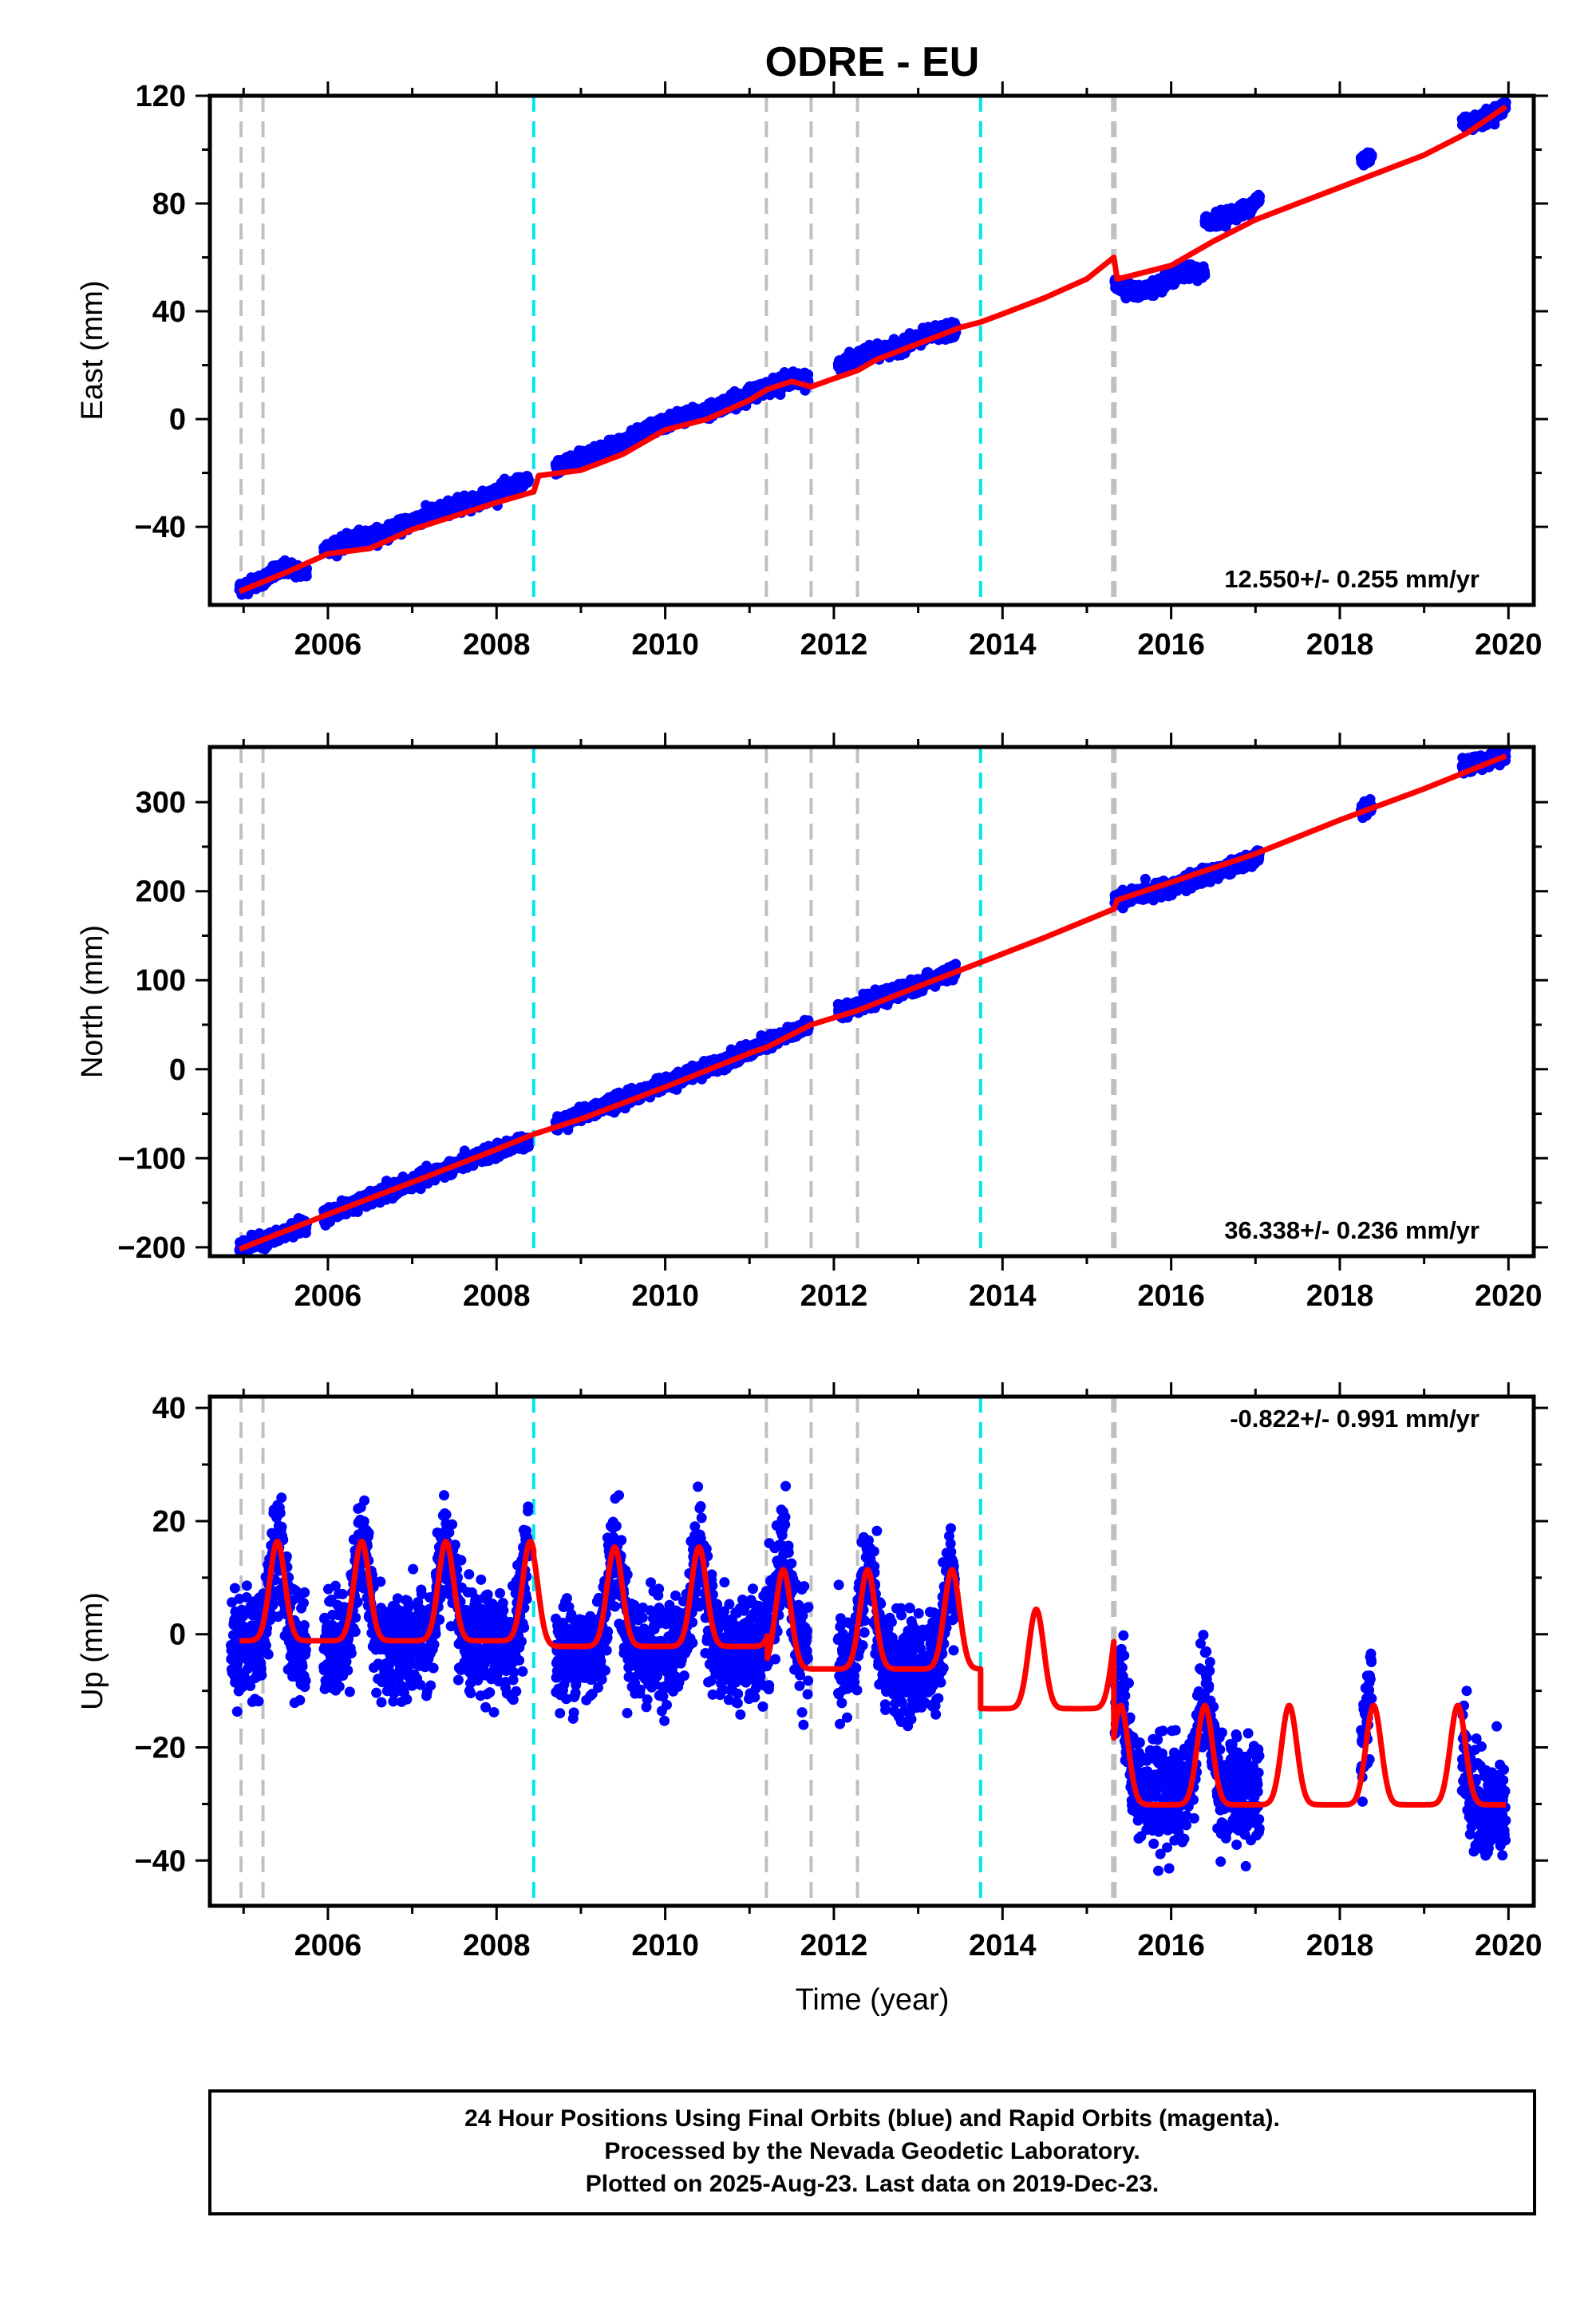 This screenshot has height=2320, width=1596. I want to click on x-tick-label: 2016, so click(1171, 645).